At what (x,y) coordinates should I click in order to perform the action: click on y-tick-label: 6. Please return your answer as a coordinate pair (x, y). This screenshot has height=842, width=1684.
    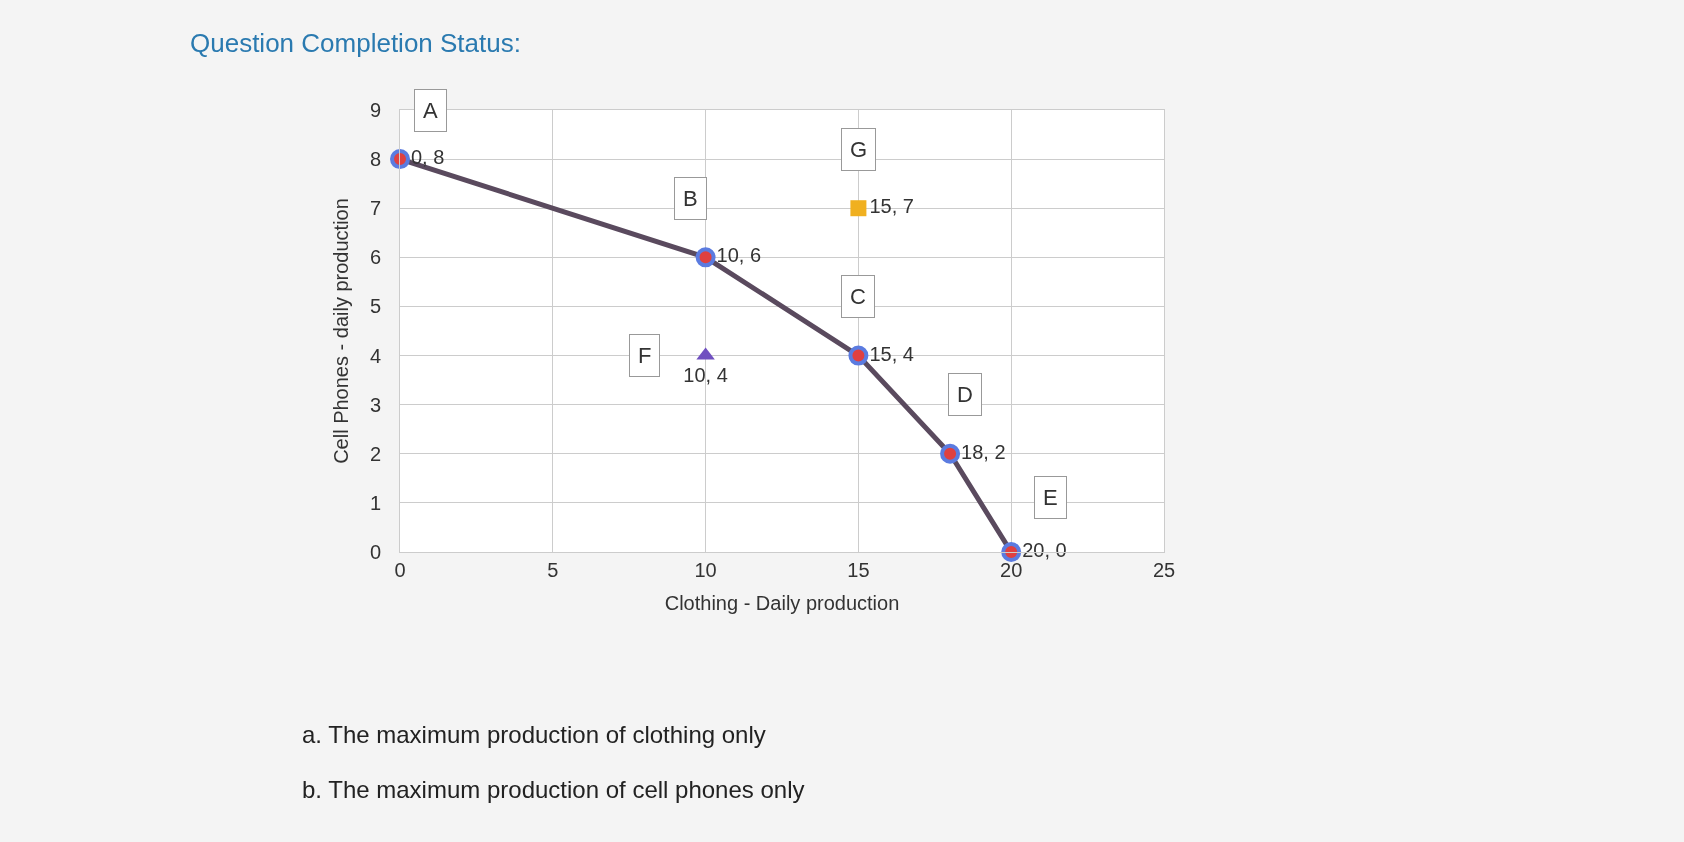
    Looking at the image, I should click on (375, 257).